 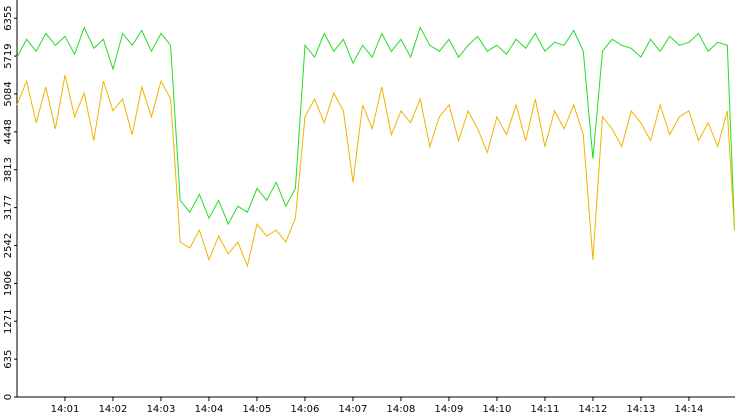 I want to click on x-tick-label: 14:13, so click(x=641, y=409).